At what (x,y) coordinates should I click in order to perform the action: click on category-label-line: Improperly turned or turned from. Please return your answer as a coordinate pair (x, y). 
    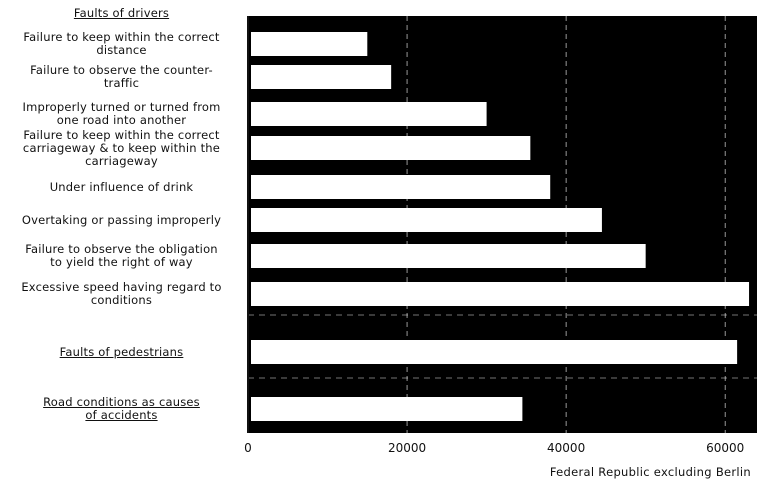
    Looking at the image, I should click on (121, 107).